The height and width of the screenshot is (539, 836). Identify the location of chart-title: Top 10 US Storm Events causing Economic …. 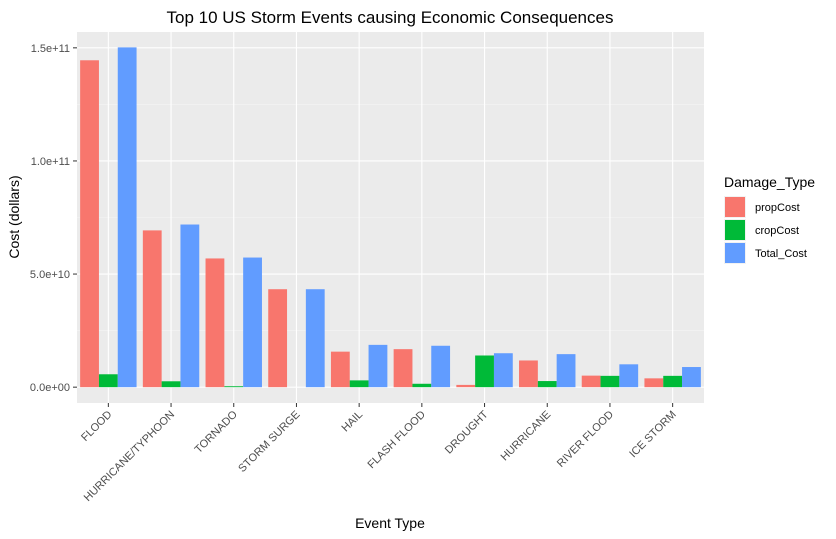
(390, 17).